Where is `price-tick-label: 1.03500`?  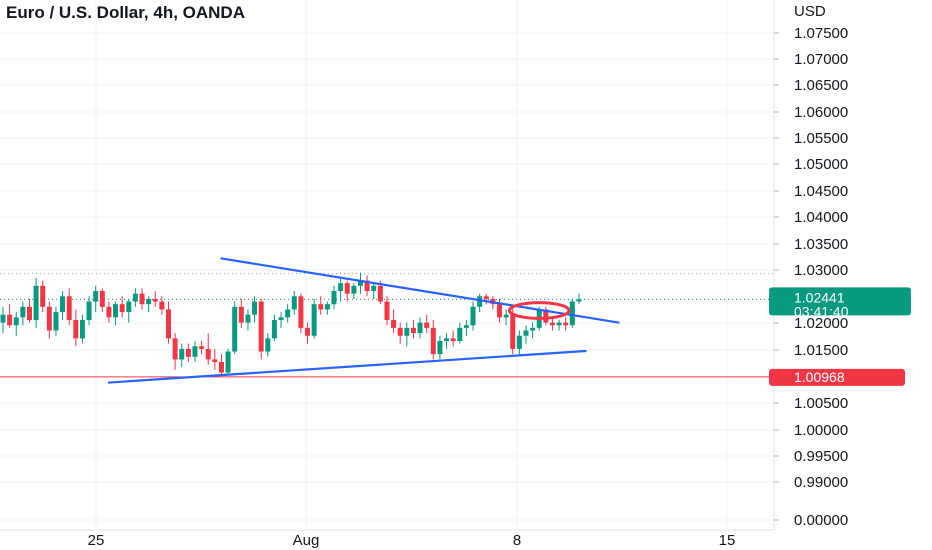
price-tick-label: 1.03500 is located at coordinates (821, 244).